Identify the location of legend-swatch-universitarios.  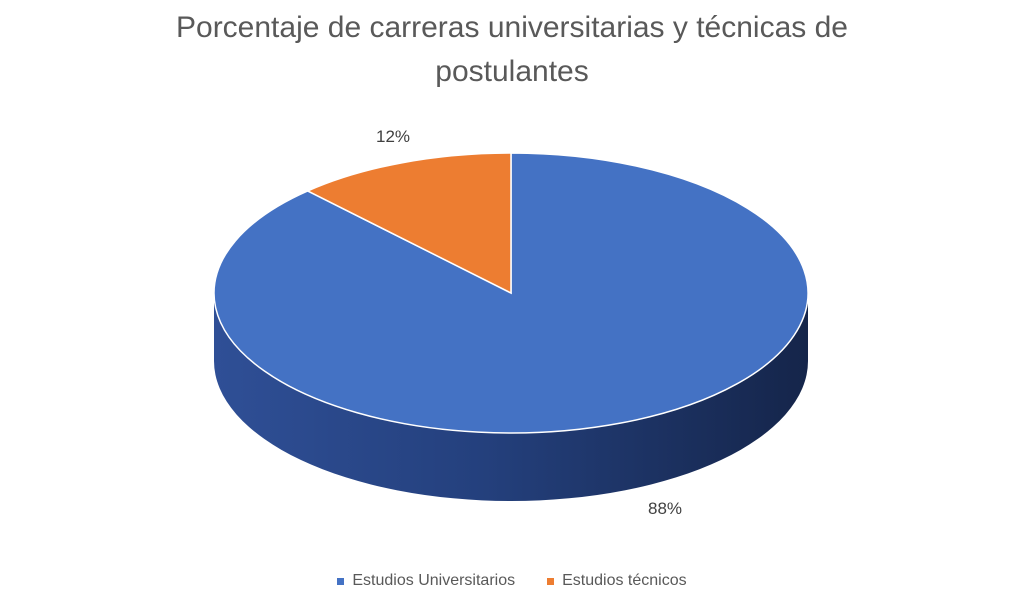
(341, 581).